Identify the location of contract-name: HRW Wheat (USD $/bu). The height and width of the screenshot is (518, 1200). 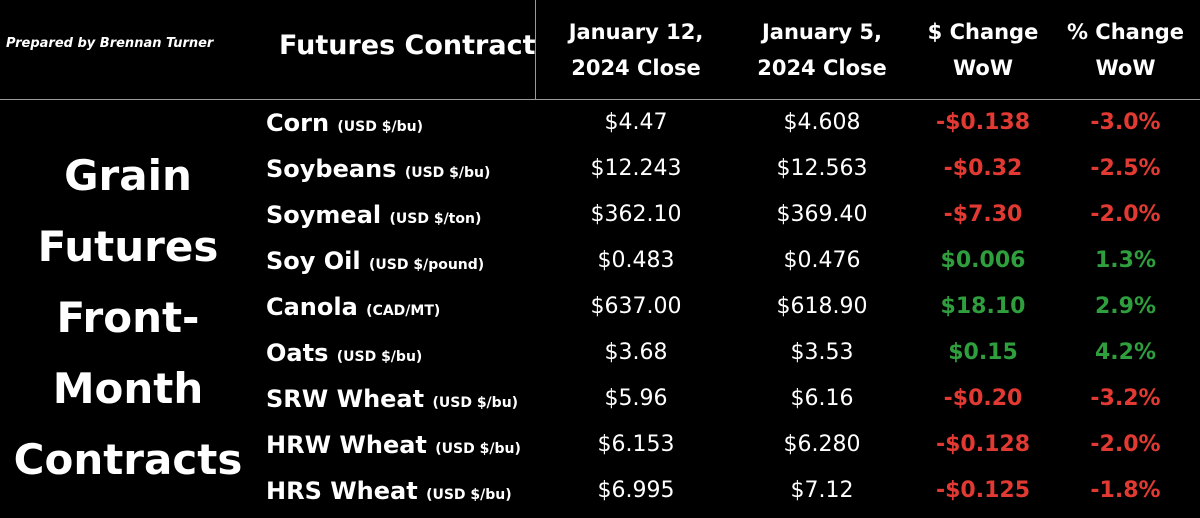
(393, 445).